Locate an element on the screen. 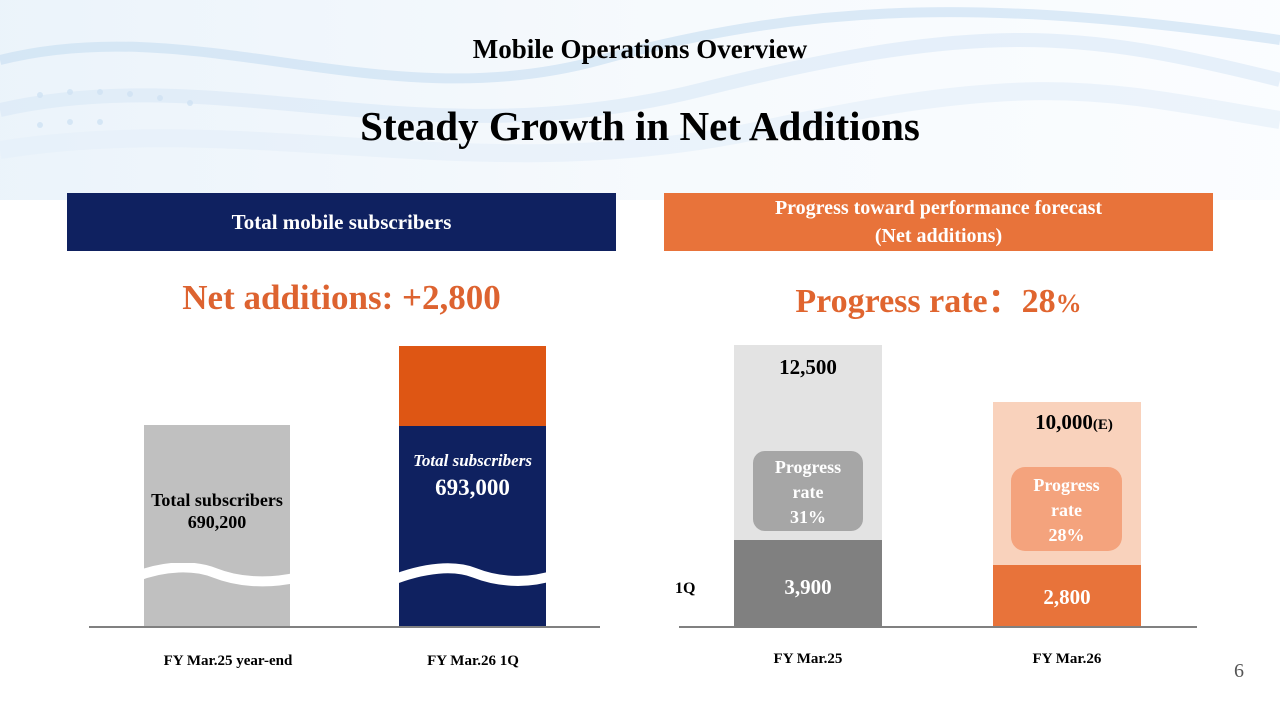 The height and width of the screenshot is (720, 1280). bar-label-fy26-title: Total subscribers is located at coordinates (472, 460).